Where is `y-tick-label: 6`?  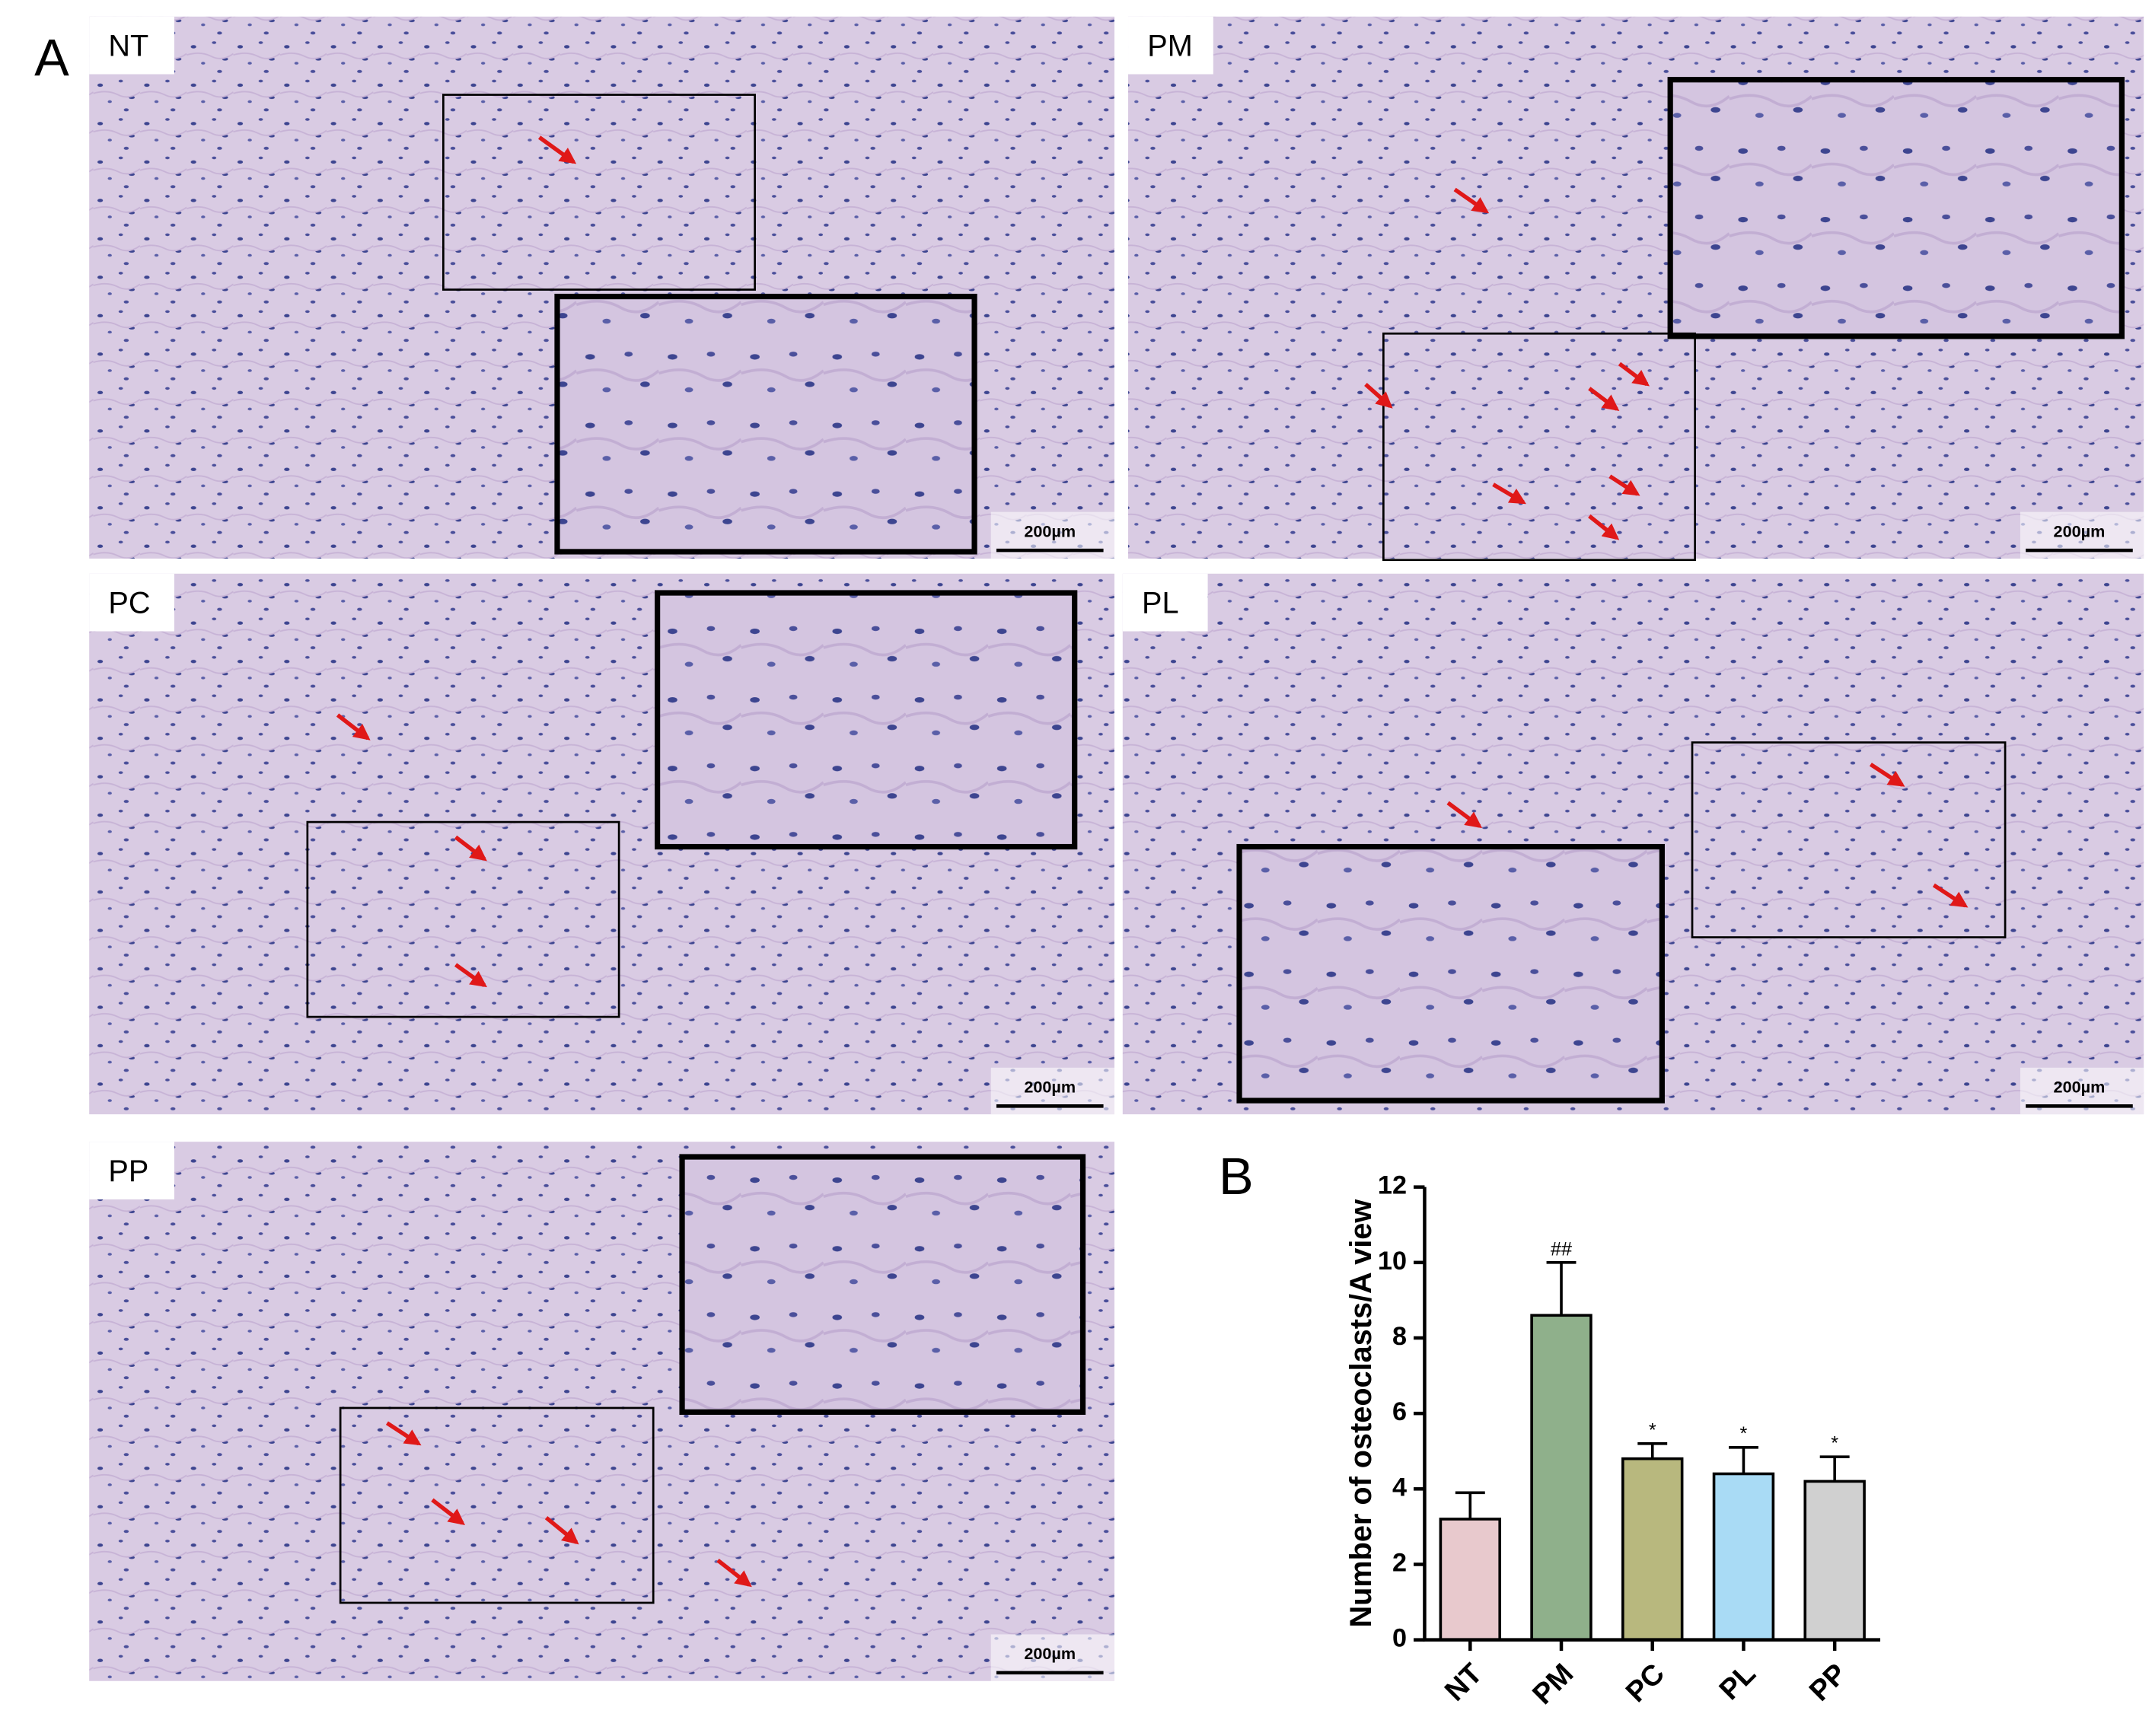
y-tick-label: 6 is located at coordinates (1400, 1411).